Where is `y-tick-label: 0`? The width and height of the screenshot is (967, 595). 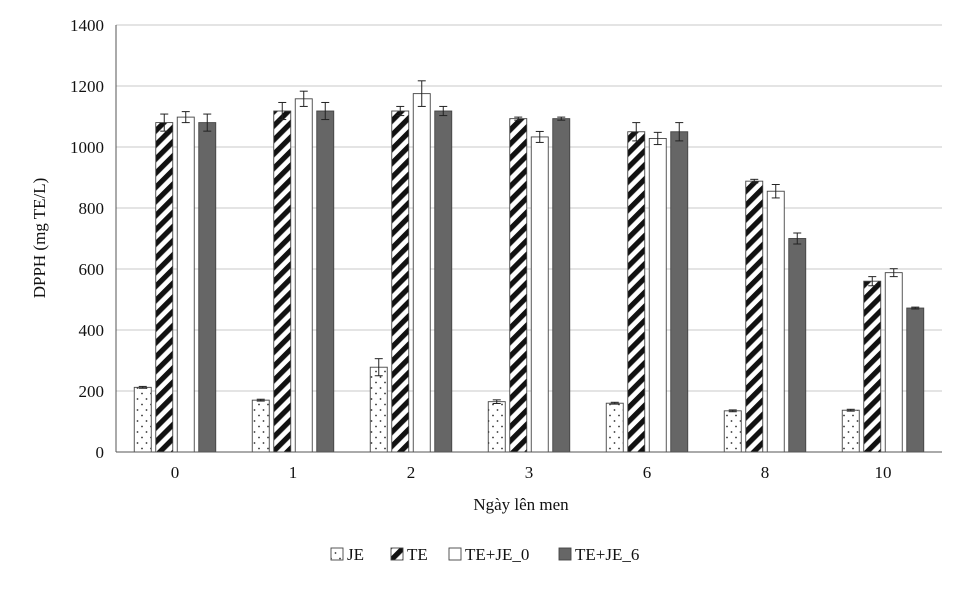 y-tick-label: 0 is located at coordinates (100, 452).